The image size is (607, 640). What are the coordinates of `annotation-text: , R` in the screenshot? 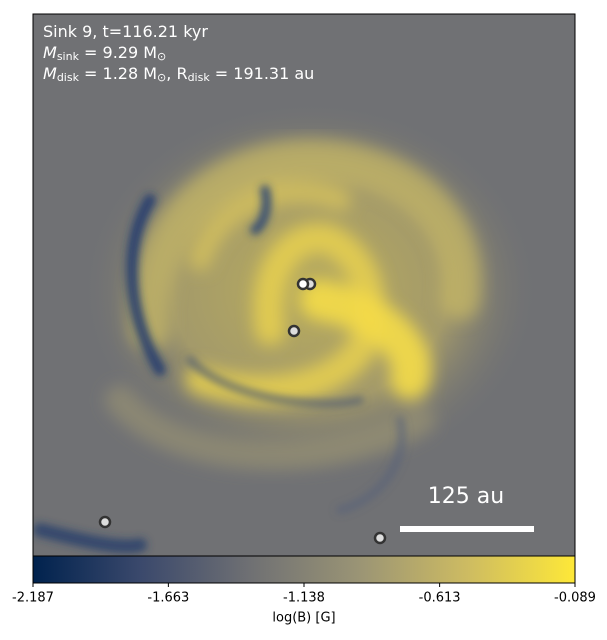 It's located at (176, 73).